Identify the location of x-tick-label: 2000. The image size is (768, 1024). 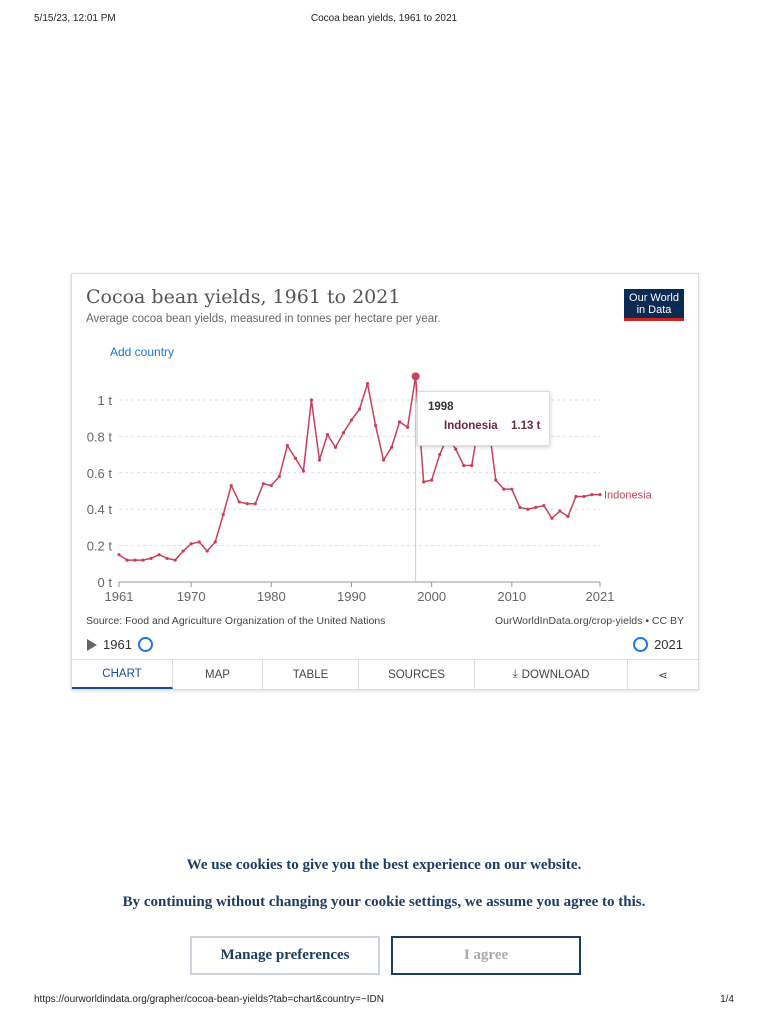
(431, 596).